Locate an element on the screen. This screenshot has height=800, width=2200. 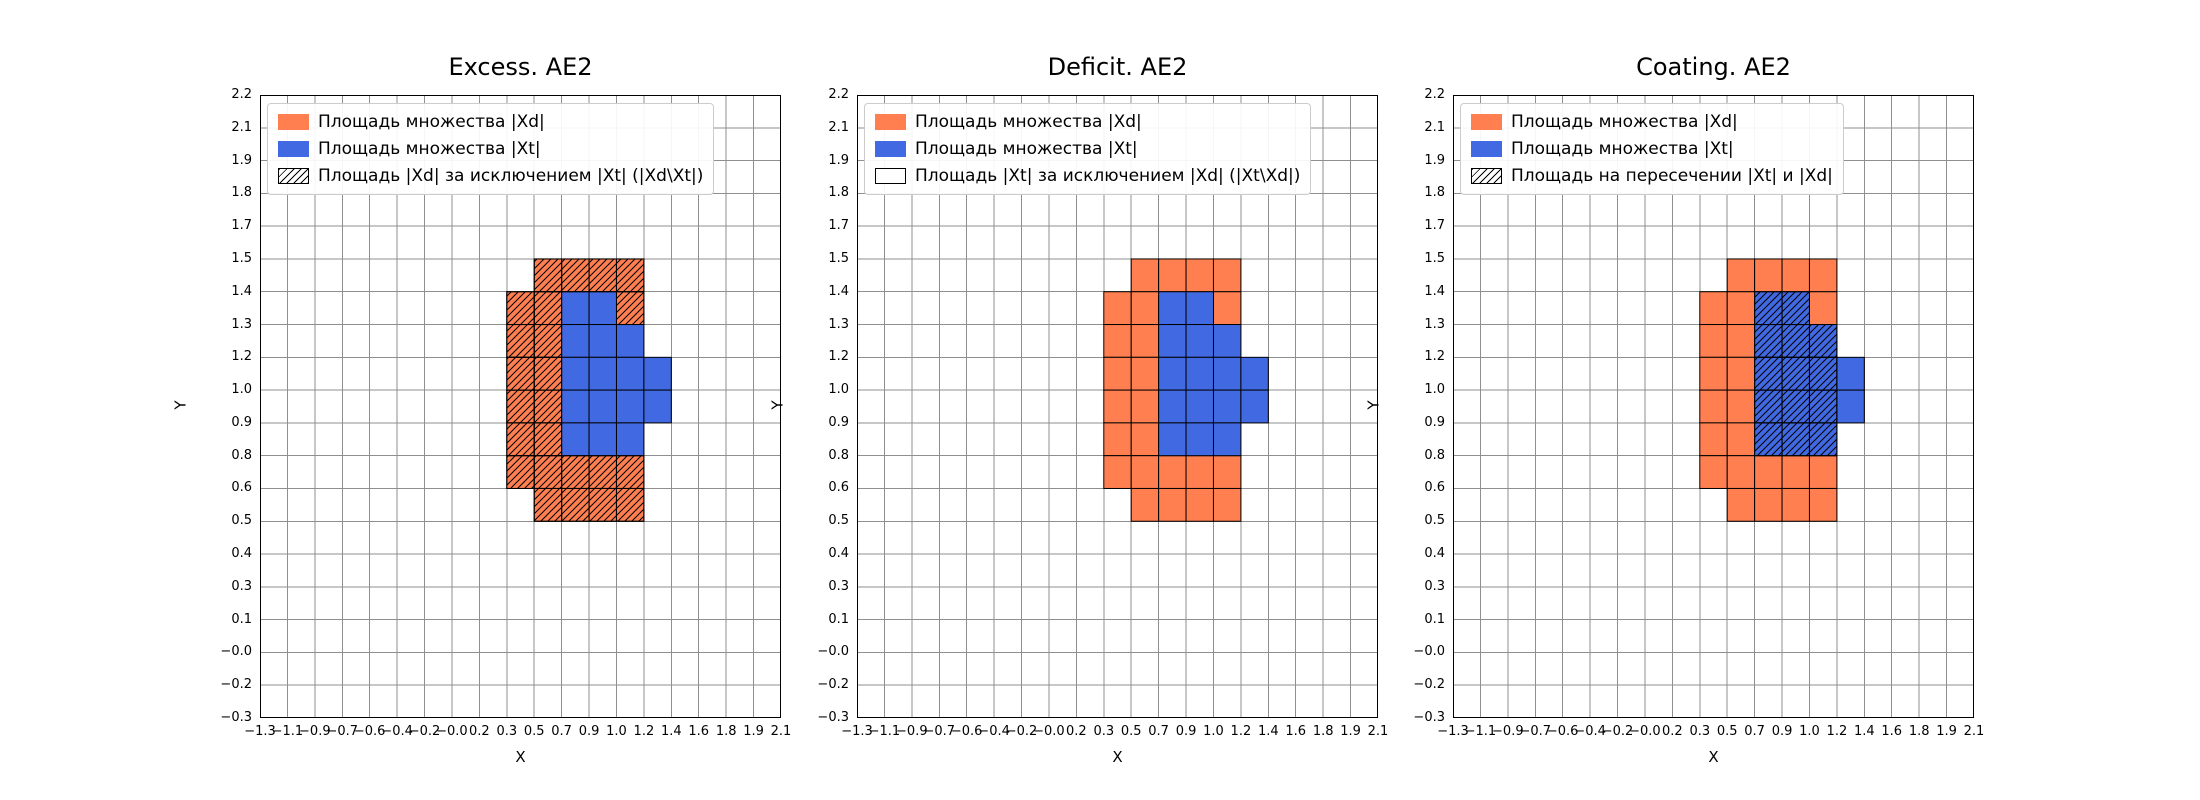
x-tick-label: −1.3 is located at coordinates (1453, 731).